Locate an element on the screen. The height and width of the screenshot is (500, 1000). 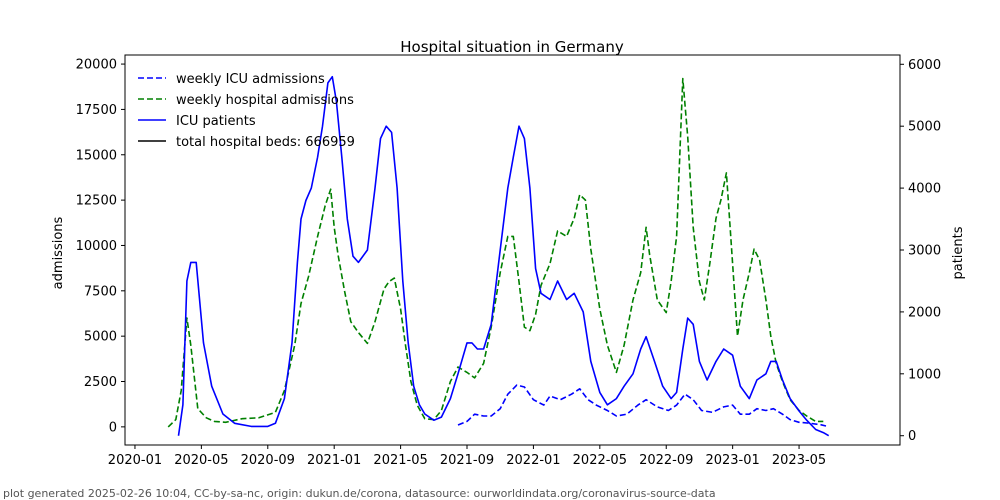
x-tick-label: 2021-09 is located at coordinates (467, 460).